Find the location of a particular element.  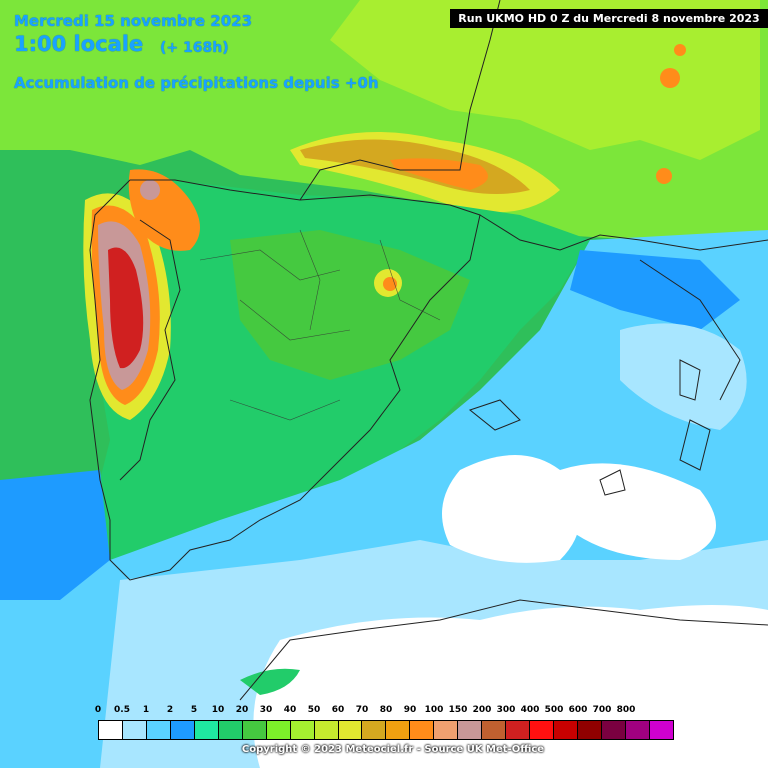

dry-area-east is located at coordinates (683, 376).